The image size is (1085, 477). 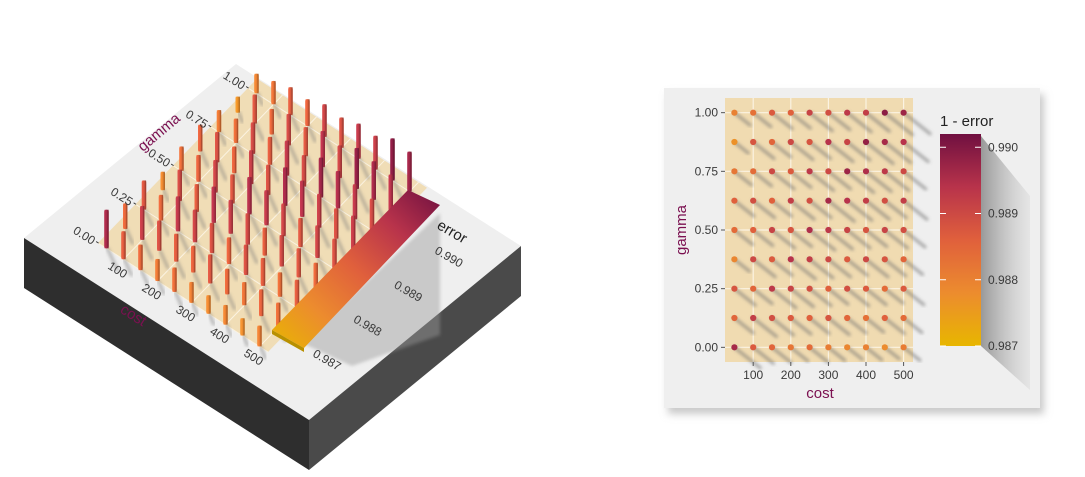 What do you see at coordinates (820, 393) in the screenshot?
I see `x-axis-title: cost` at bounding box center [820, 393].